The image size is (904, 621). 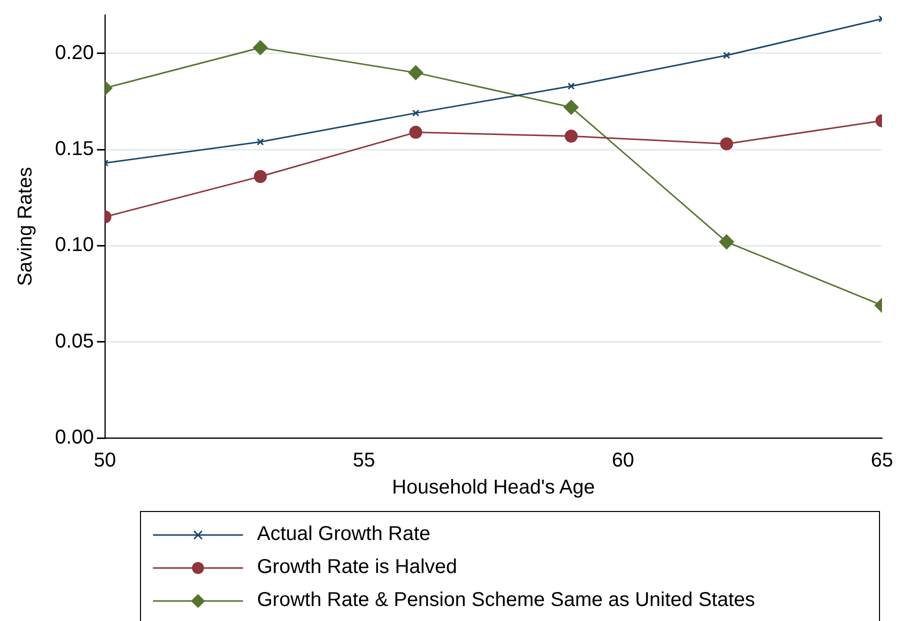 What do you see at coordinates (74, 341) in the screenshot?
I see `y-tick-label: 0.05` at bounding box center [74, 341].